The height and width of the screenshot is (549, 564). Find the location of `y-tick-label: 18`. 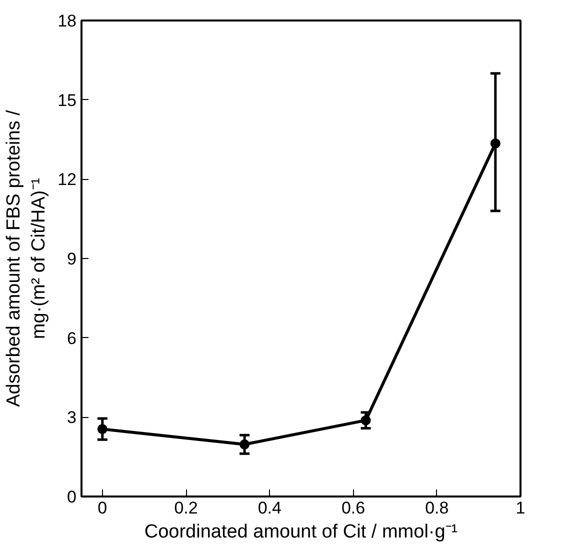

y-tick-label: 18 is located at coordinates (67, 21).